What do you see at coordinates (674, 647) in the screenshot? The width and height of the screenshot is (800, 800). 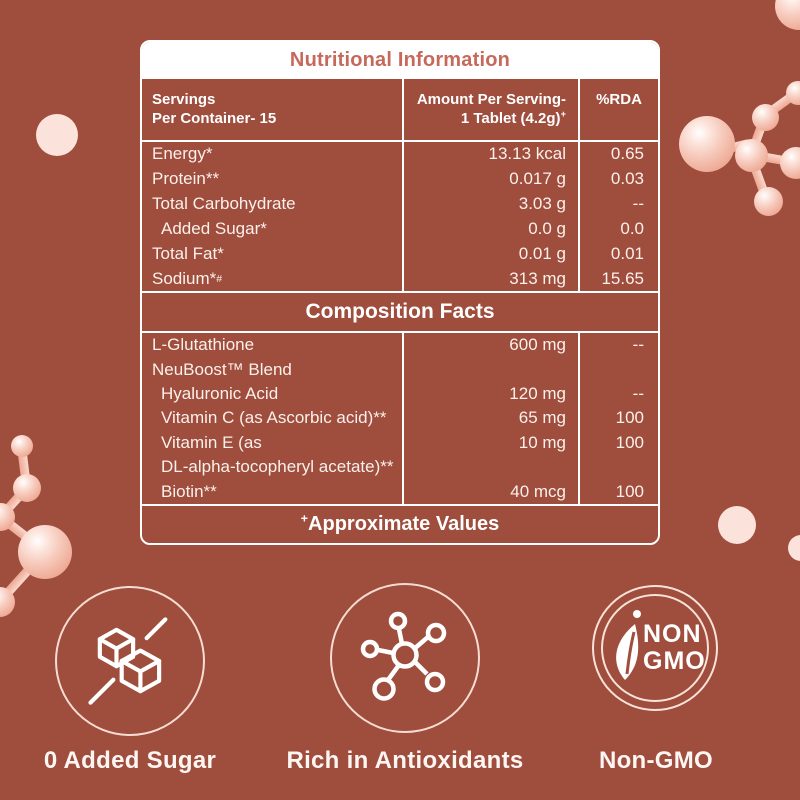 I see `non-gmo-badge-text: NON GMO` at bounding box center [674, 647].